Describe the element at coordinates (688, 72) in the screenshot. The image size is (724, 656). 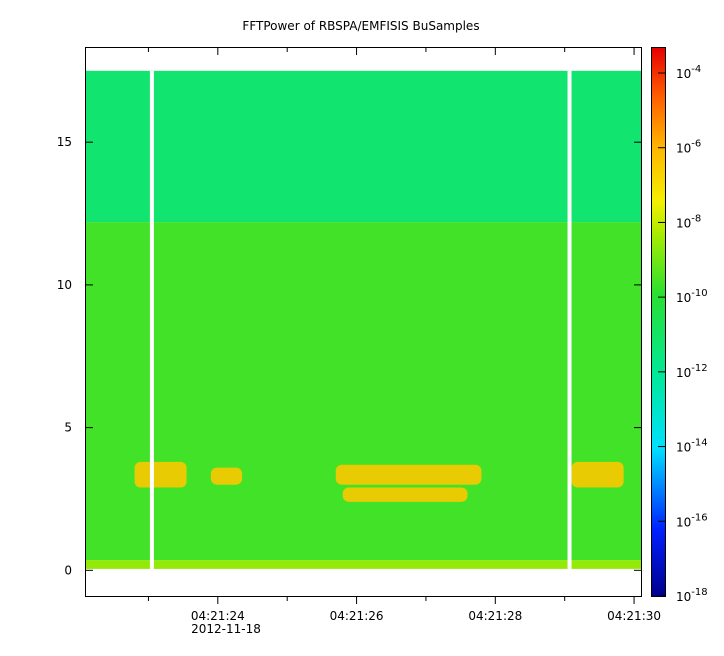
I see `colorbar-tick-label: 10⁻⁴` at that location.